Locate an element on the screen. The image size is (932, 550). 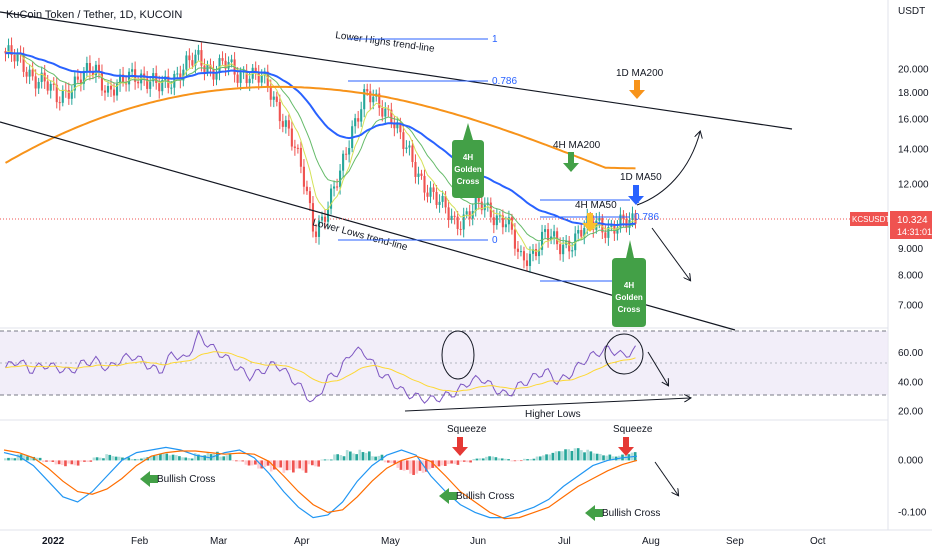
golden-cross-2-line2: Golden is located at coordinates (629, 297).